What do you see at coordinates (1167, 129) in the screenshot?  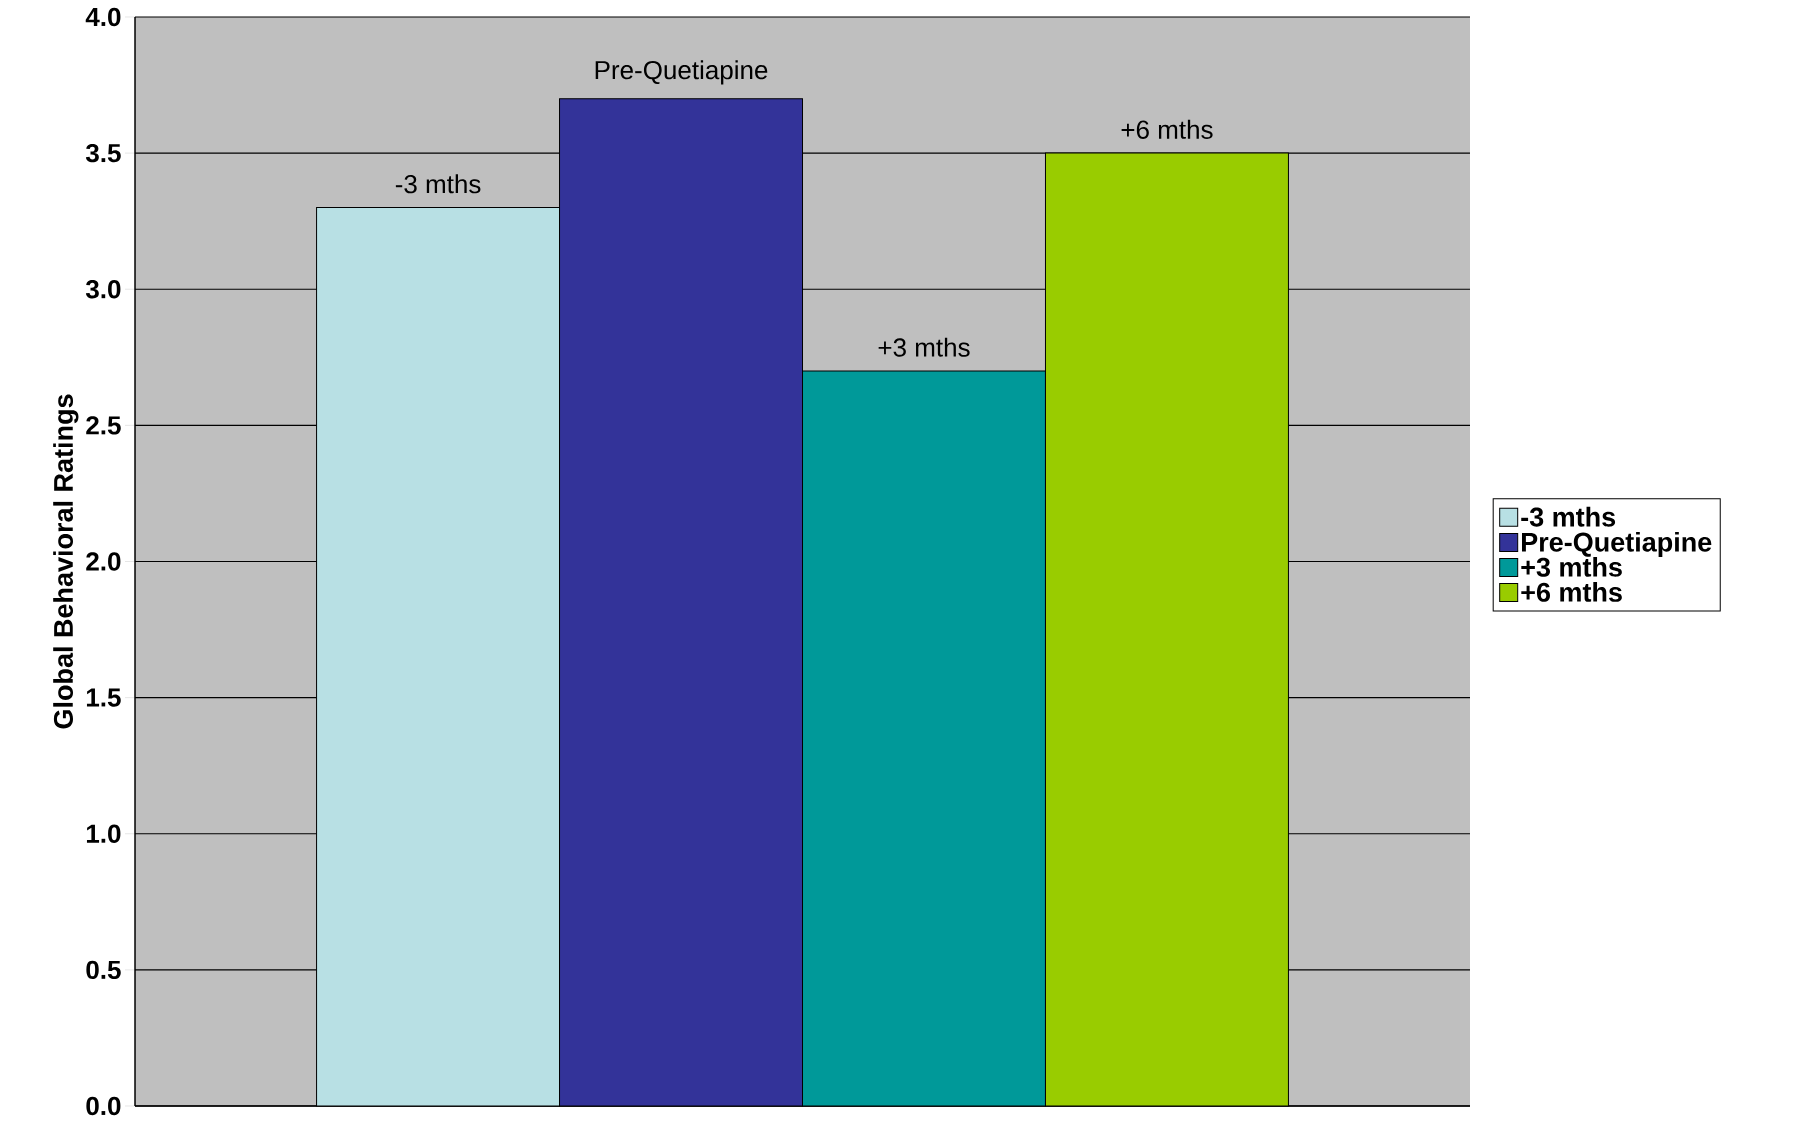 I see `annotation: +6 mths` at bounding box center [1167, 129].